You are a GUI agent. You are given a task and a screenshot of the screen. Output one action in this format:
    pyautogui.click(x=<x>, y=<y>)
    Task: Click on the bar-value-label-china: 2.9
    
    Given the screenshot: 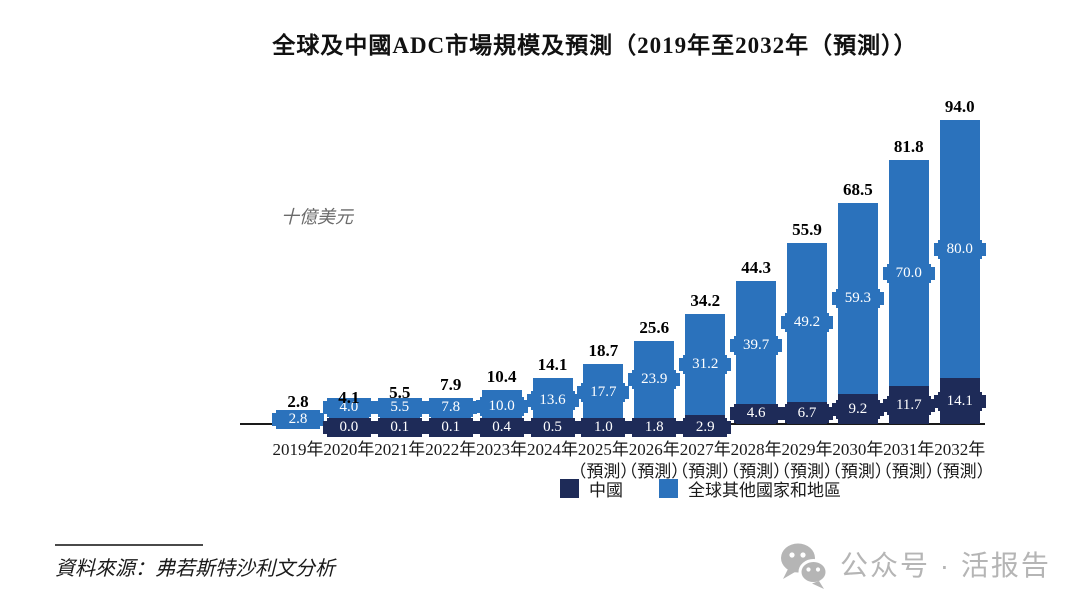 What is the action you would take?
    pyautogui.click(x=705, y=427)
    